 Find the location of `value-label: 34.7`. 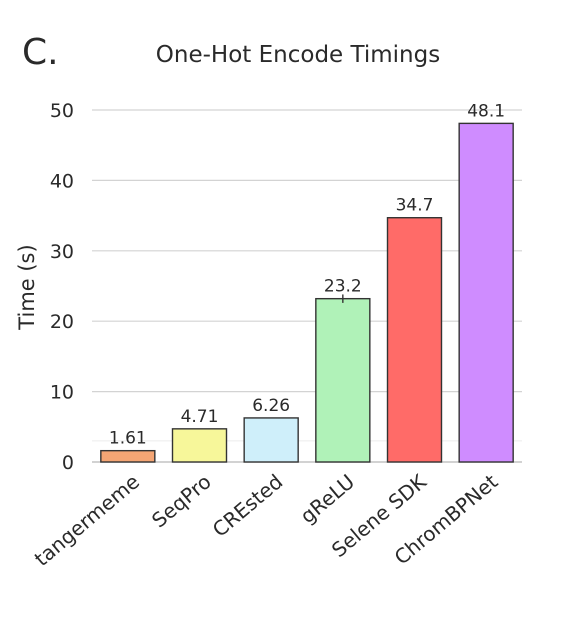

value-label: 34.7 is located at coordinates (415, 206).